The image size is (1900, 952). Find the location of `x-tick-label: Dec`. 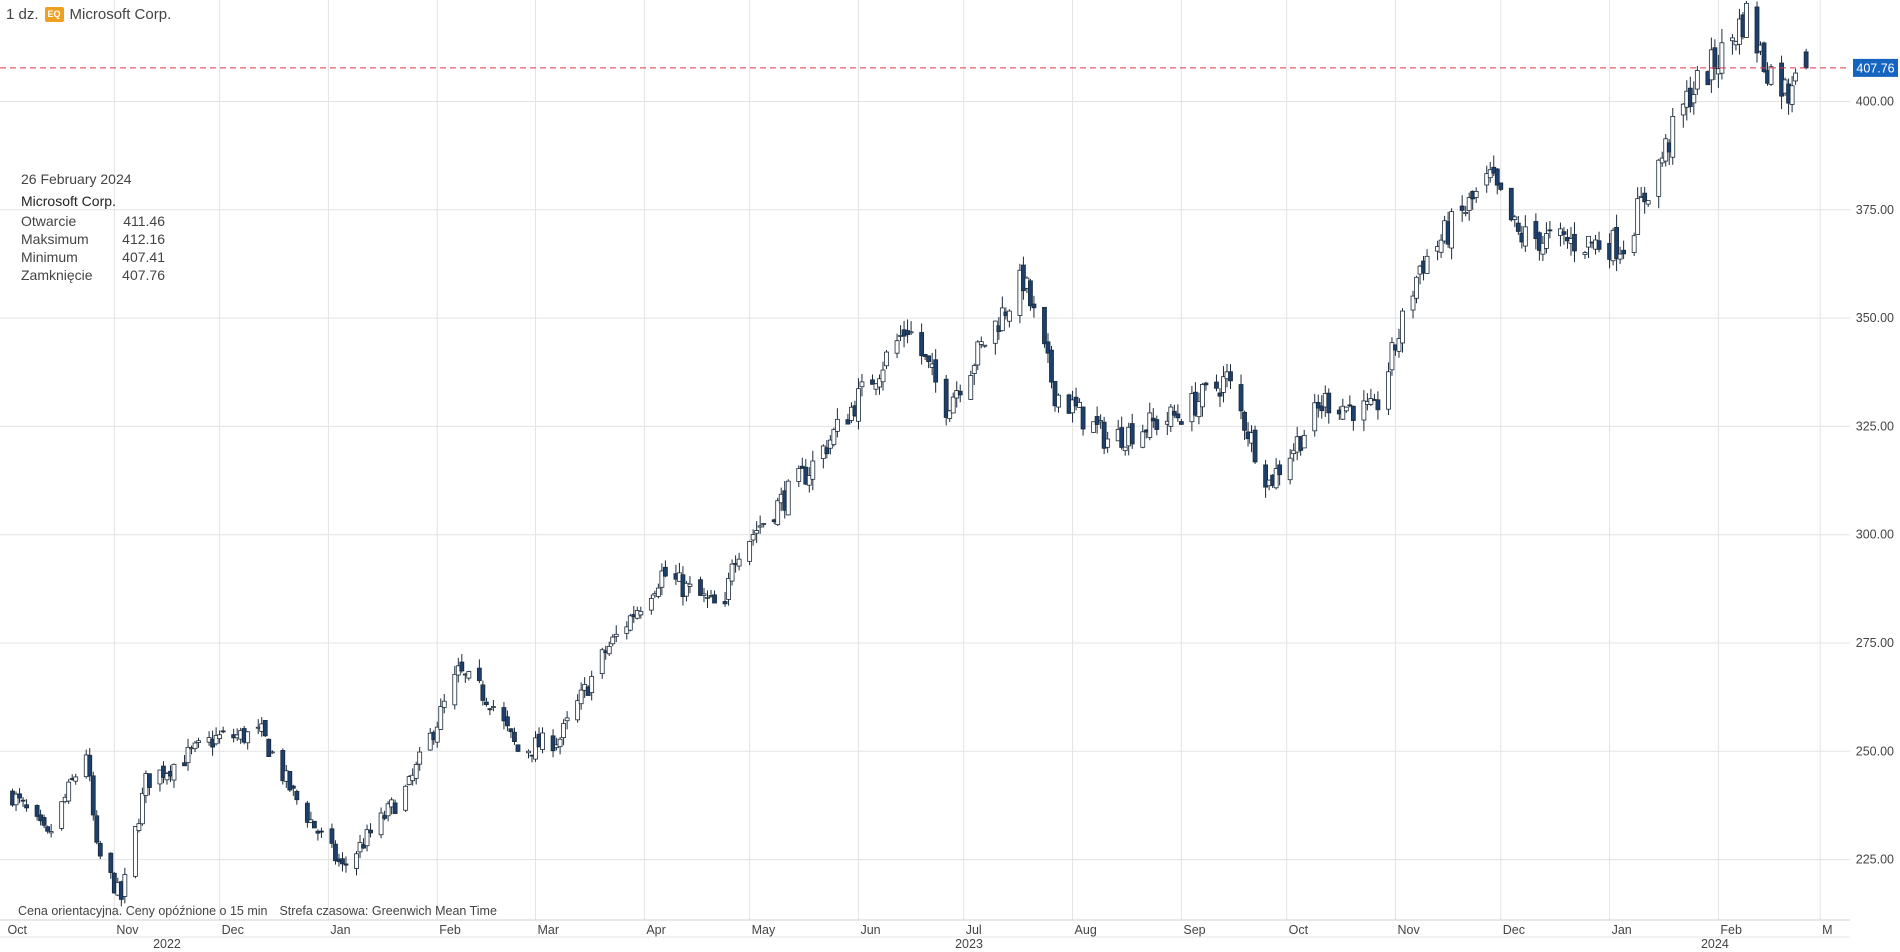

x-tick-label: Dec is located at coordinates (233, 930).